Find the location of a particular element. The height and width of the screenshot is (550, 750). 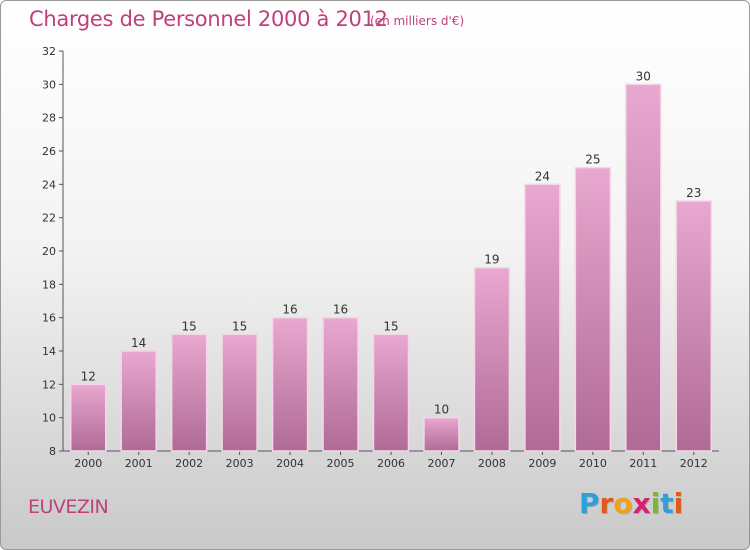

x-tick-label: 2010 is located at coordinates (593, 463).